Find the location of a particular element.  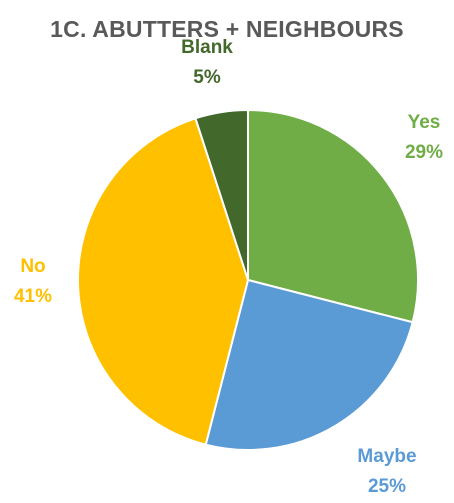

data-label-blank-percent: 5% is located at coordinates (207, 77).